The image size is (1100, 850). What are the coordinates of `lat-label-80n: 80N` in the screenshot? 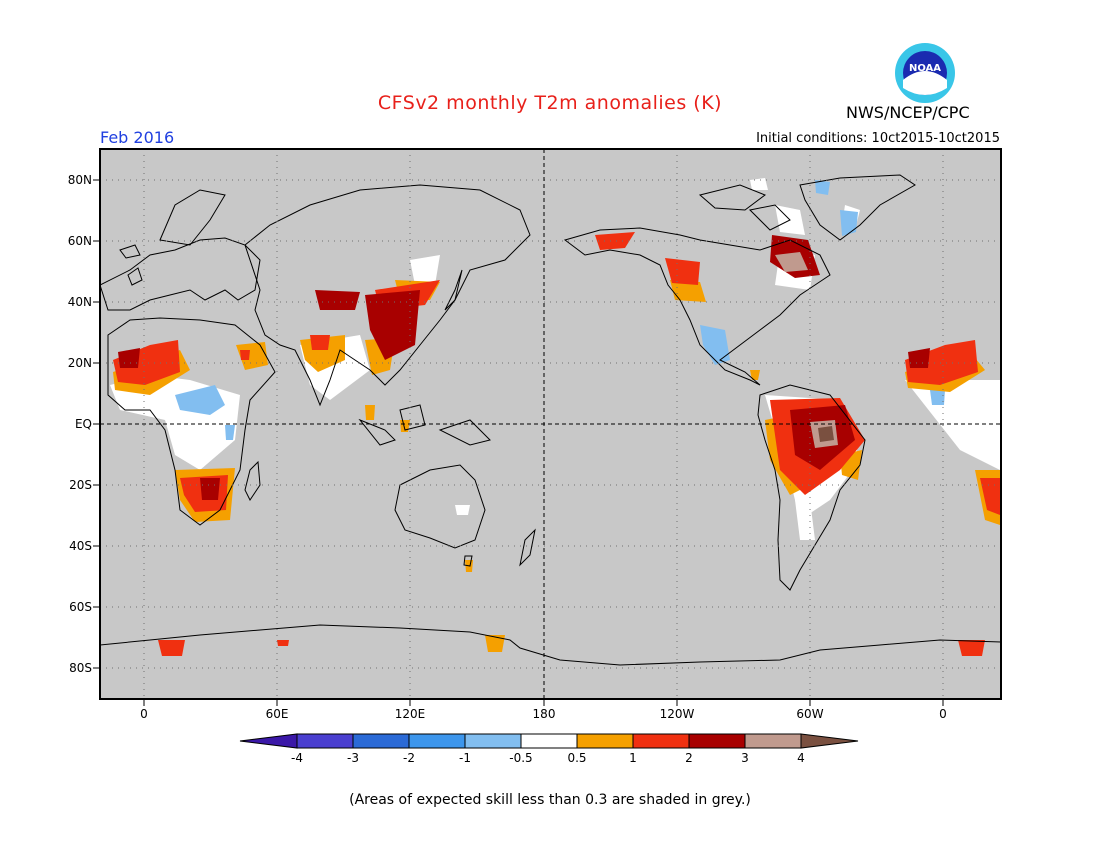 It's located at (80, 180).